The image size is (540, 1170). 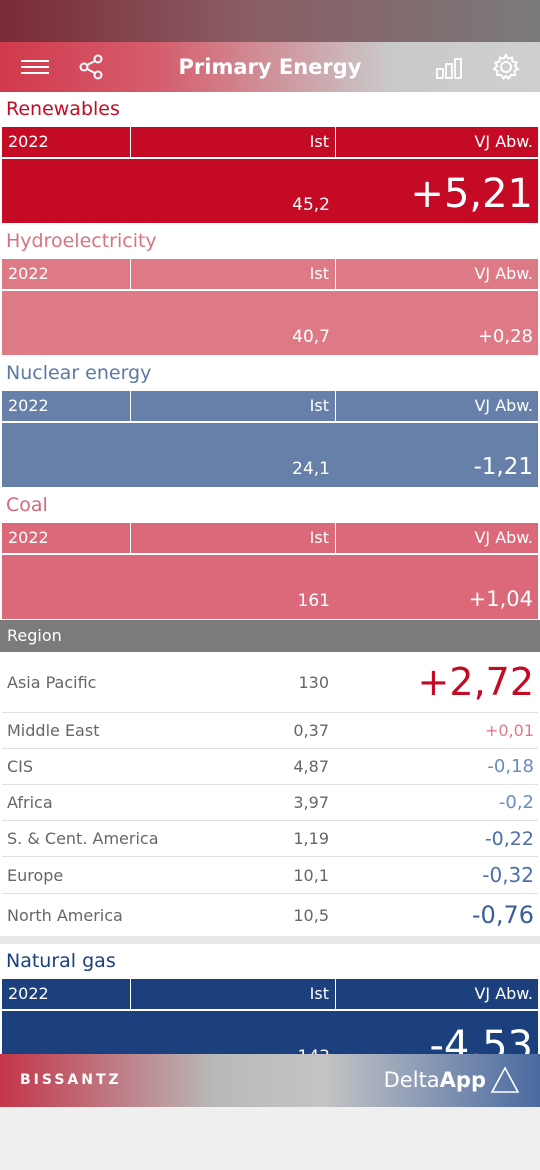 What do you see at coordinates (83, 838) in the screenshot?
I see `region-name: S. & Cent. America` at bounding box center [83, 838].